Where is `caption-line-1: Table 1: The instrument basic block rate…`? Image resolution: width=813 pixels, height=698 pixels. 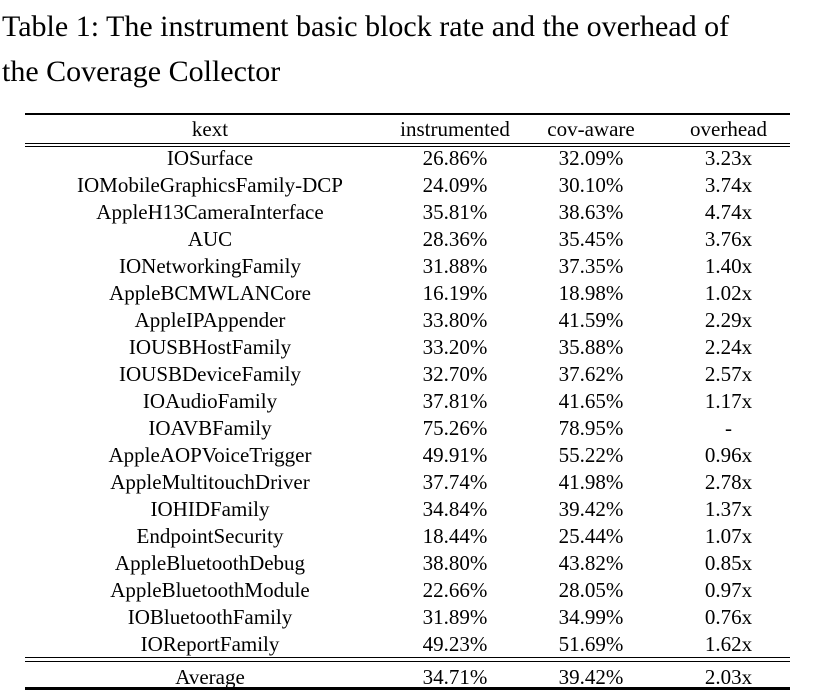 caption-line-1: Table 1: The instrument basic block rate… is located at coordinates (366, 26).